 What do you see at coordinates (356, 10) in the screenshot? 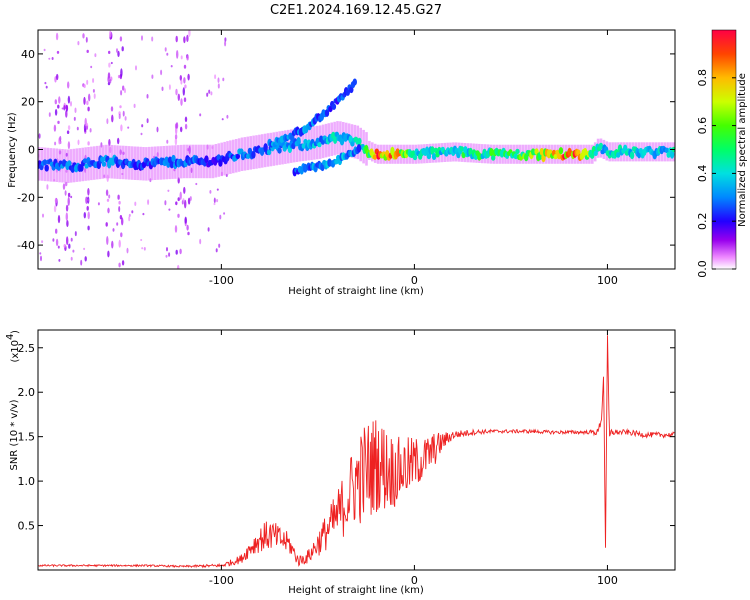
I see `chart-title: C2E1.2024.169.12.45.G27` at bounding box center [356, 10].